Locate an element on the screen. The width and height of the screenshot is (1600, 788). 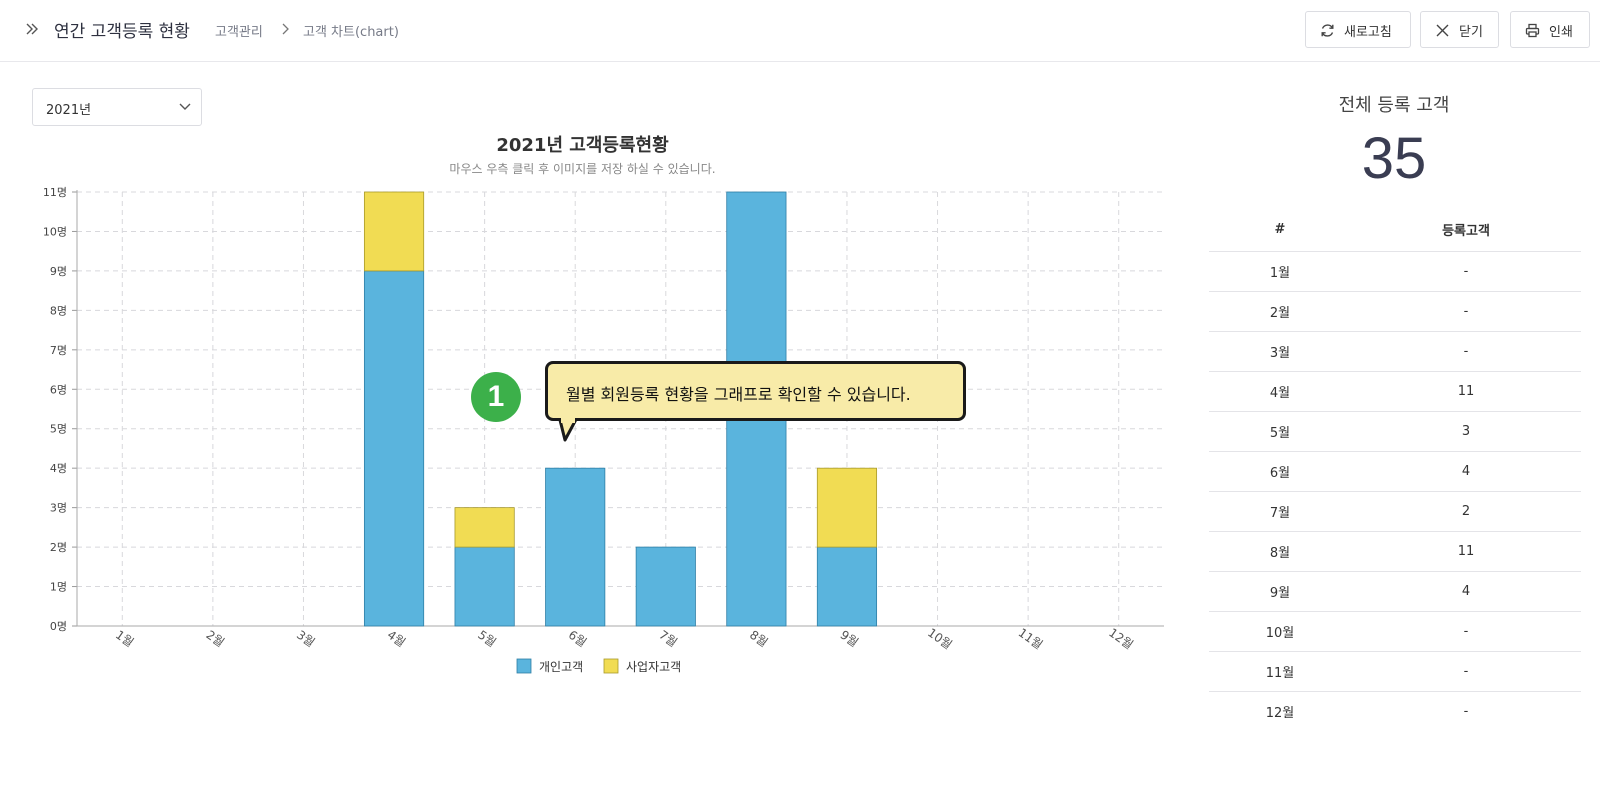
x-tick-label: 8월 is located at coordinates (758, 639).